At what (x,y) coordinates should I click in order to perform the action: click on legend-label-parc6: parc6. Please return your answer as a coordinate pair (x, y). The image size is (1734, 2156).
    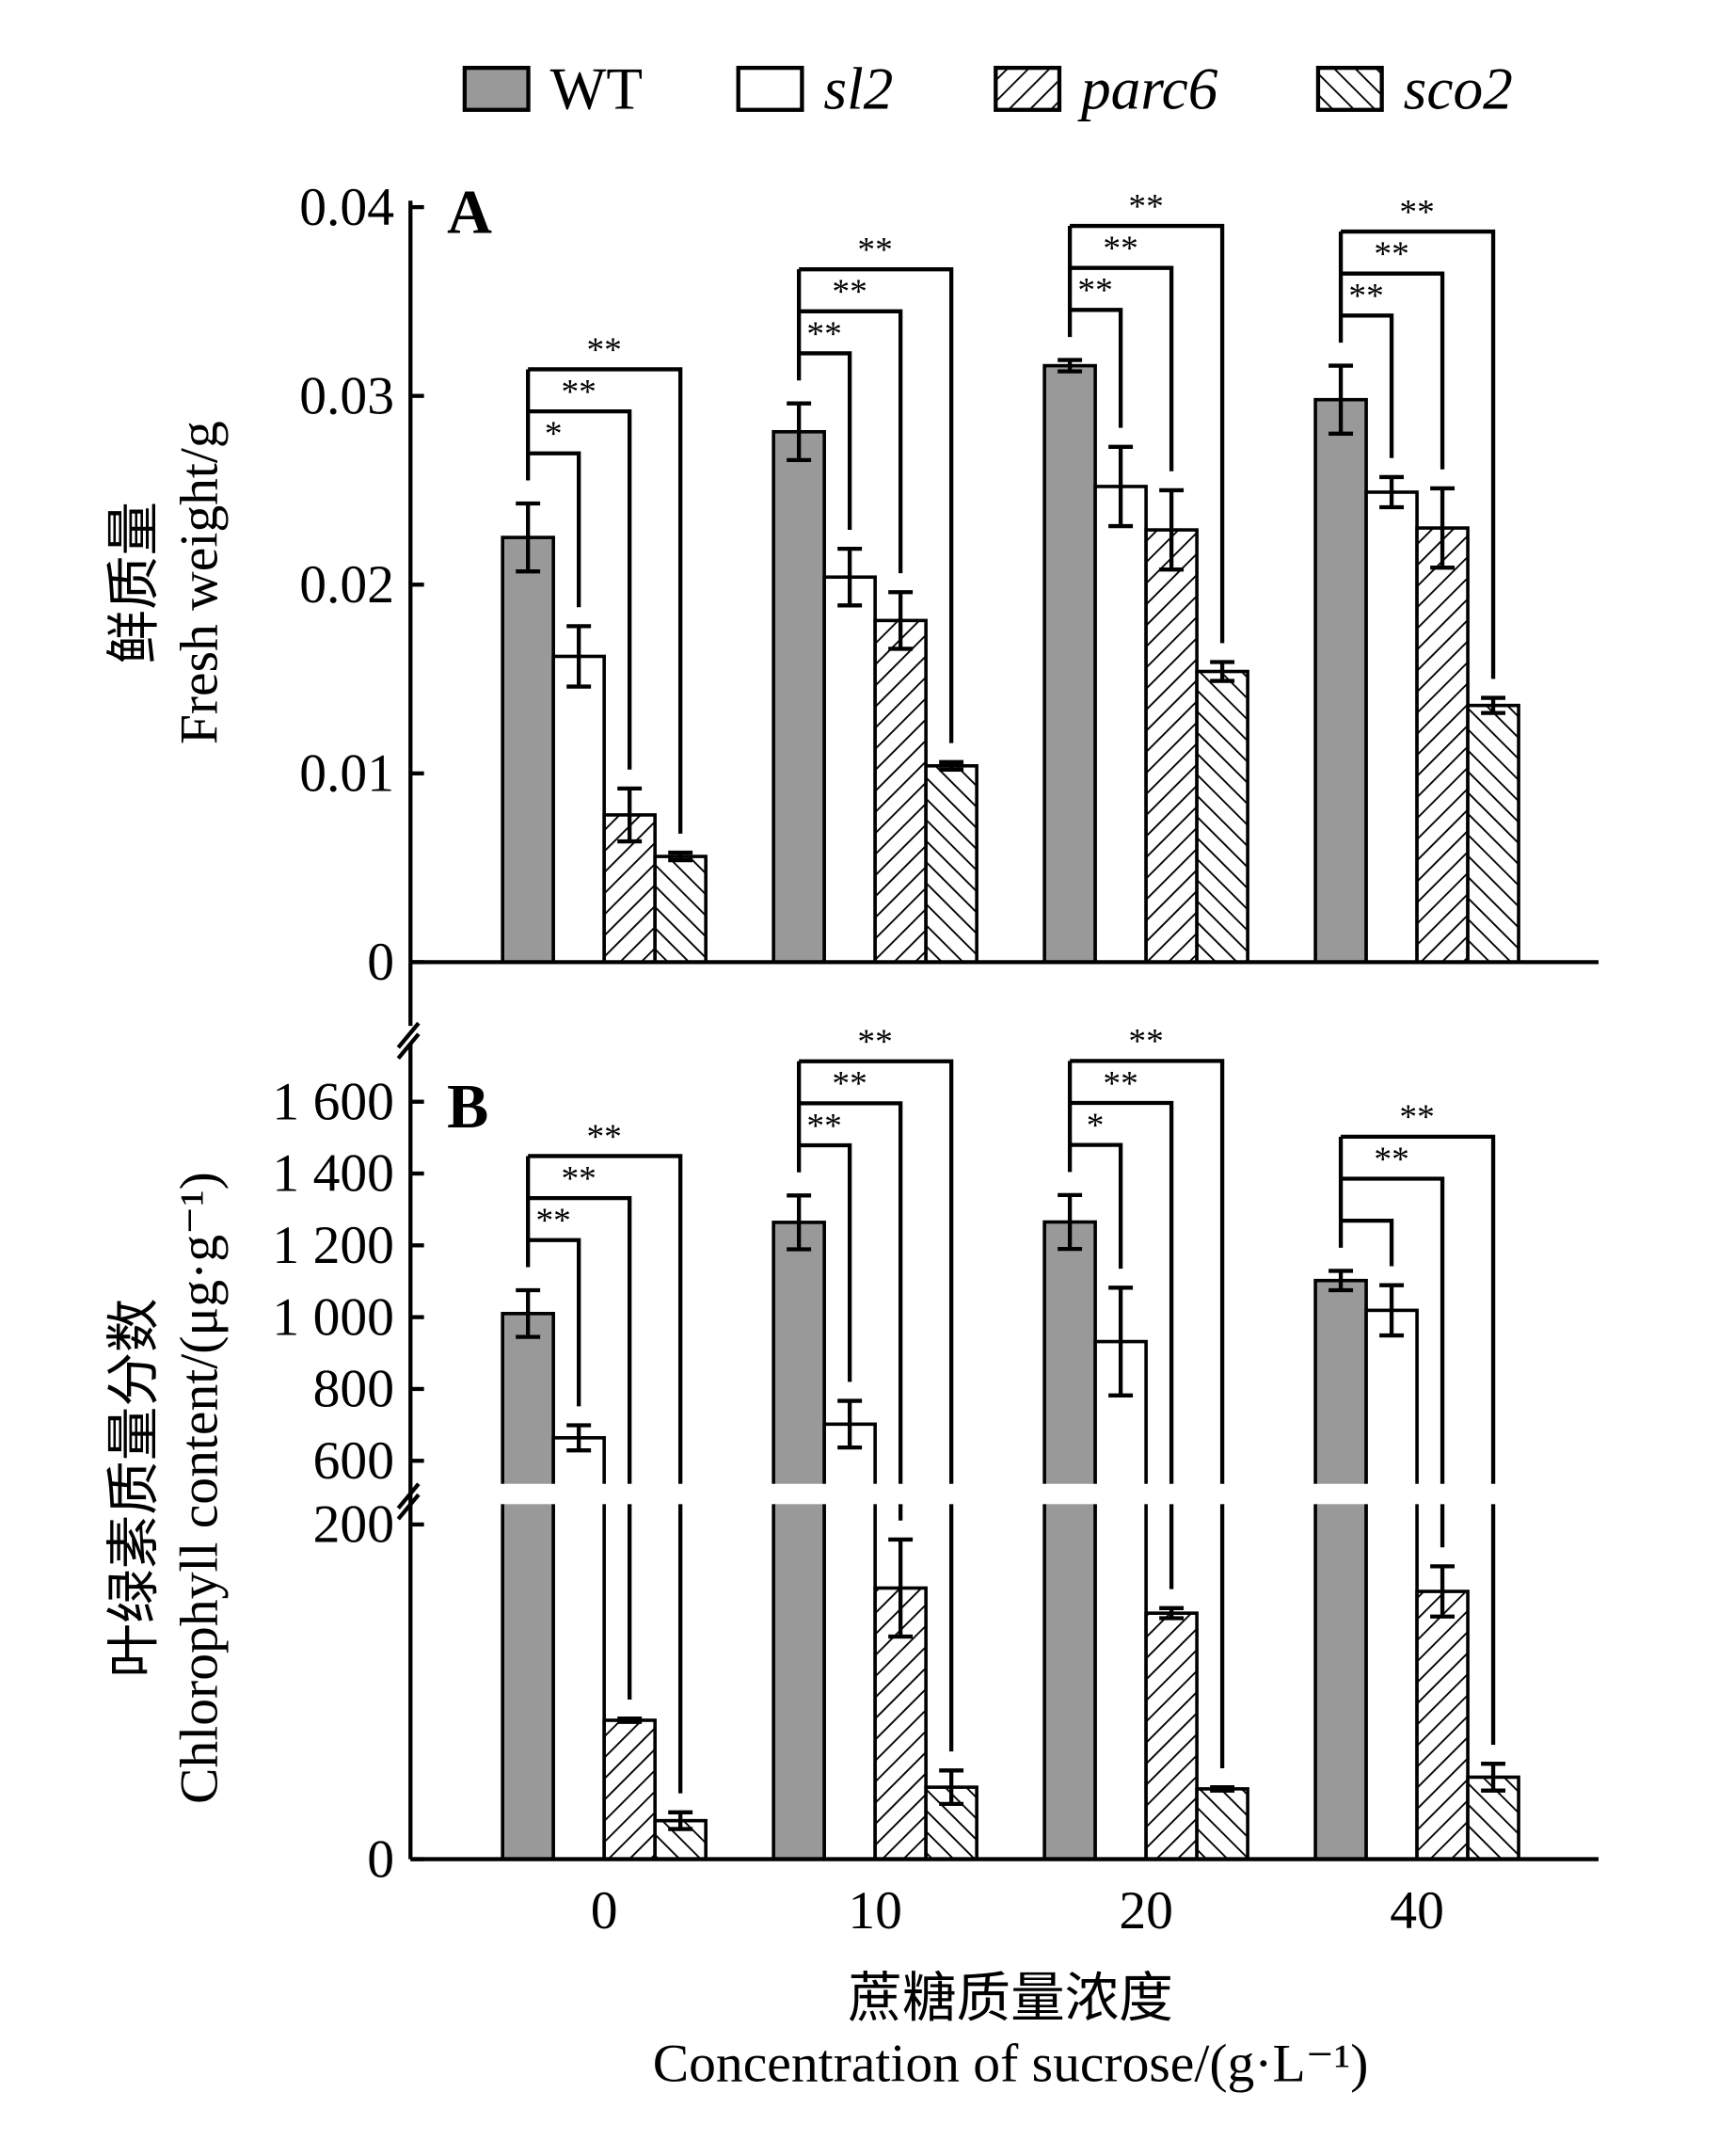
    Looking at the image, I should click on (1147, 88).